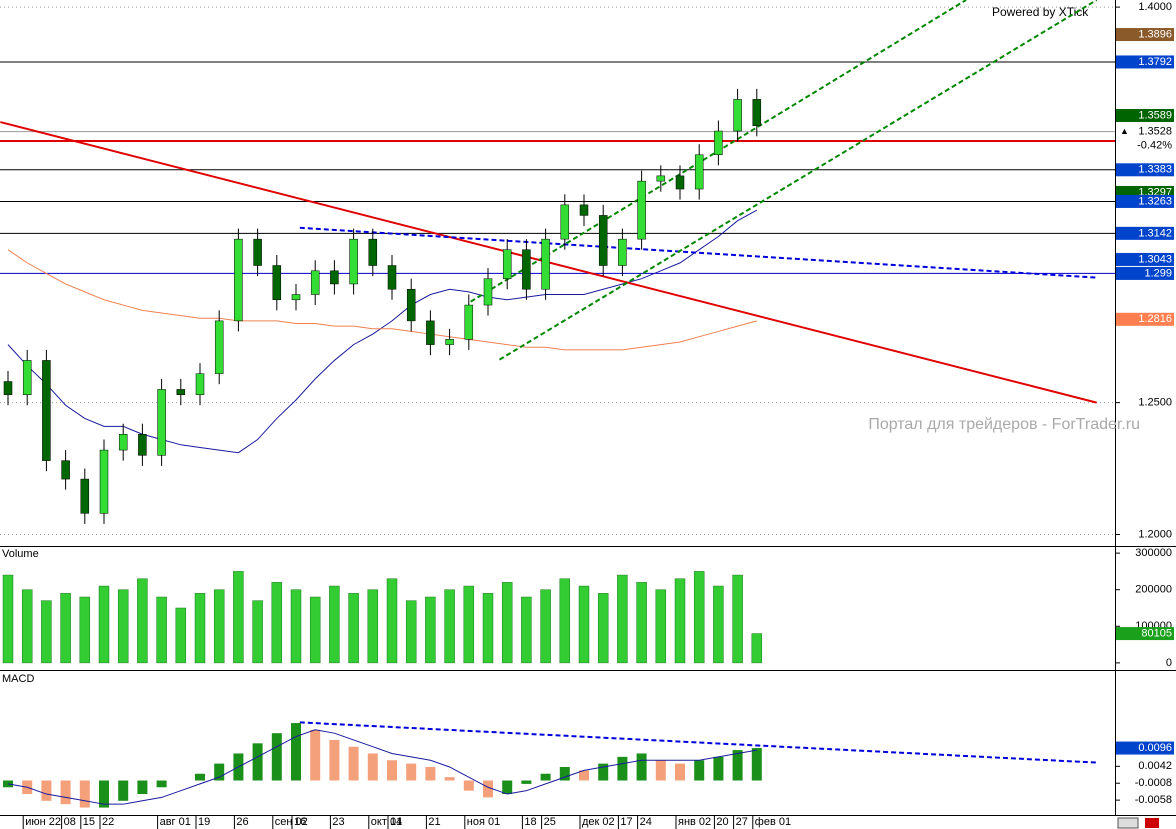 The height and width of the screenshot is (829, 1176). What do you see at coordinates (1155, 62) in the screenshot?
I see `level-label: 1.3792` at bounding box center [1155, 62].